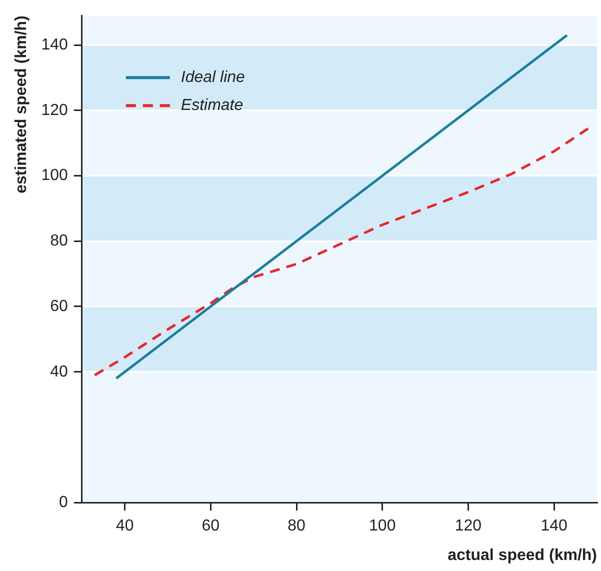  I want to click on y-tick-label: 0, so click(63, 503).